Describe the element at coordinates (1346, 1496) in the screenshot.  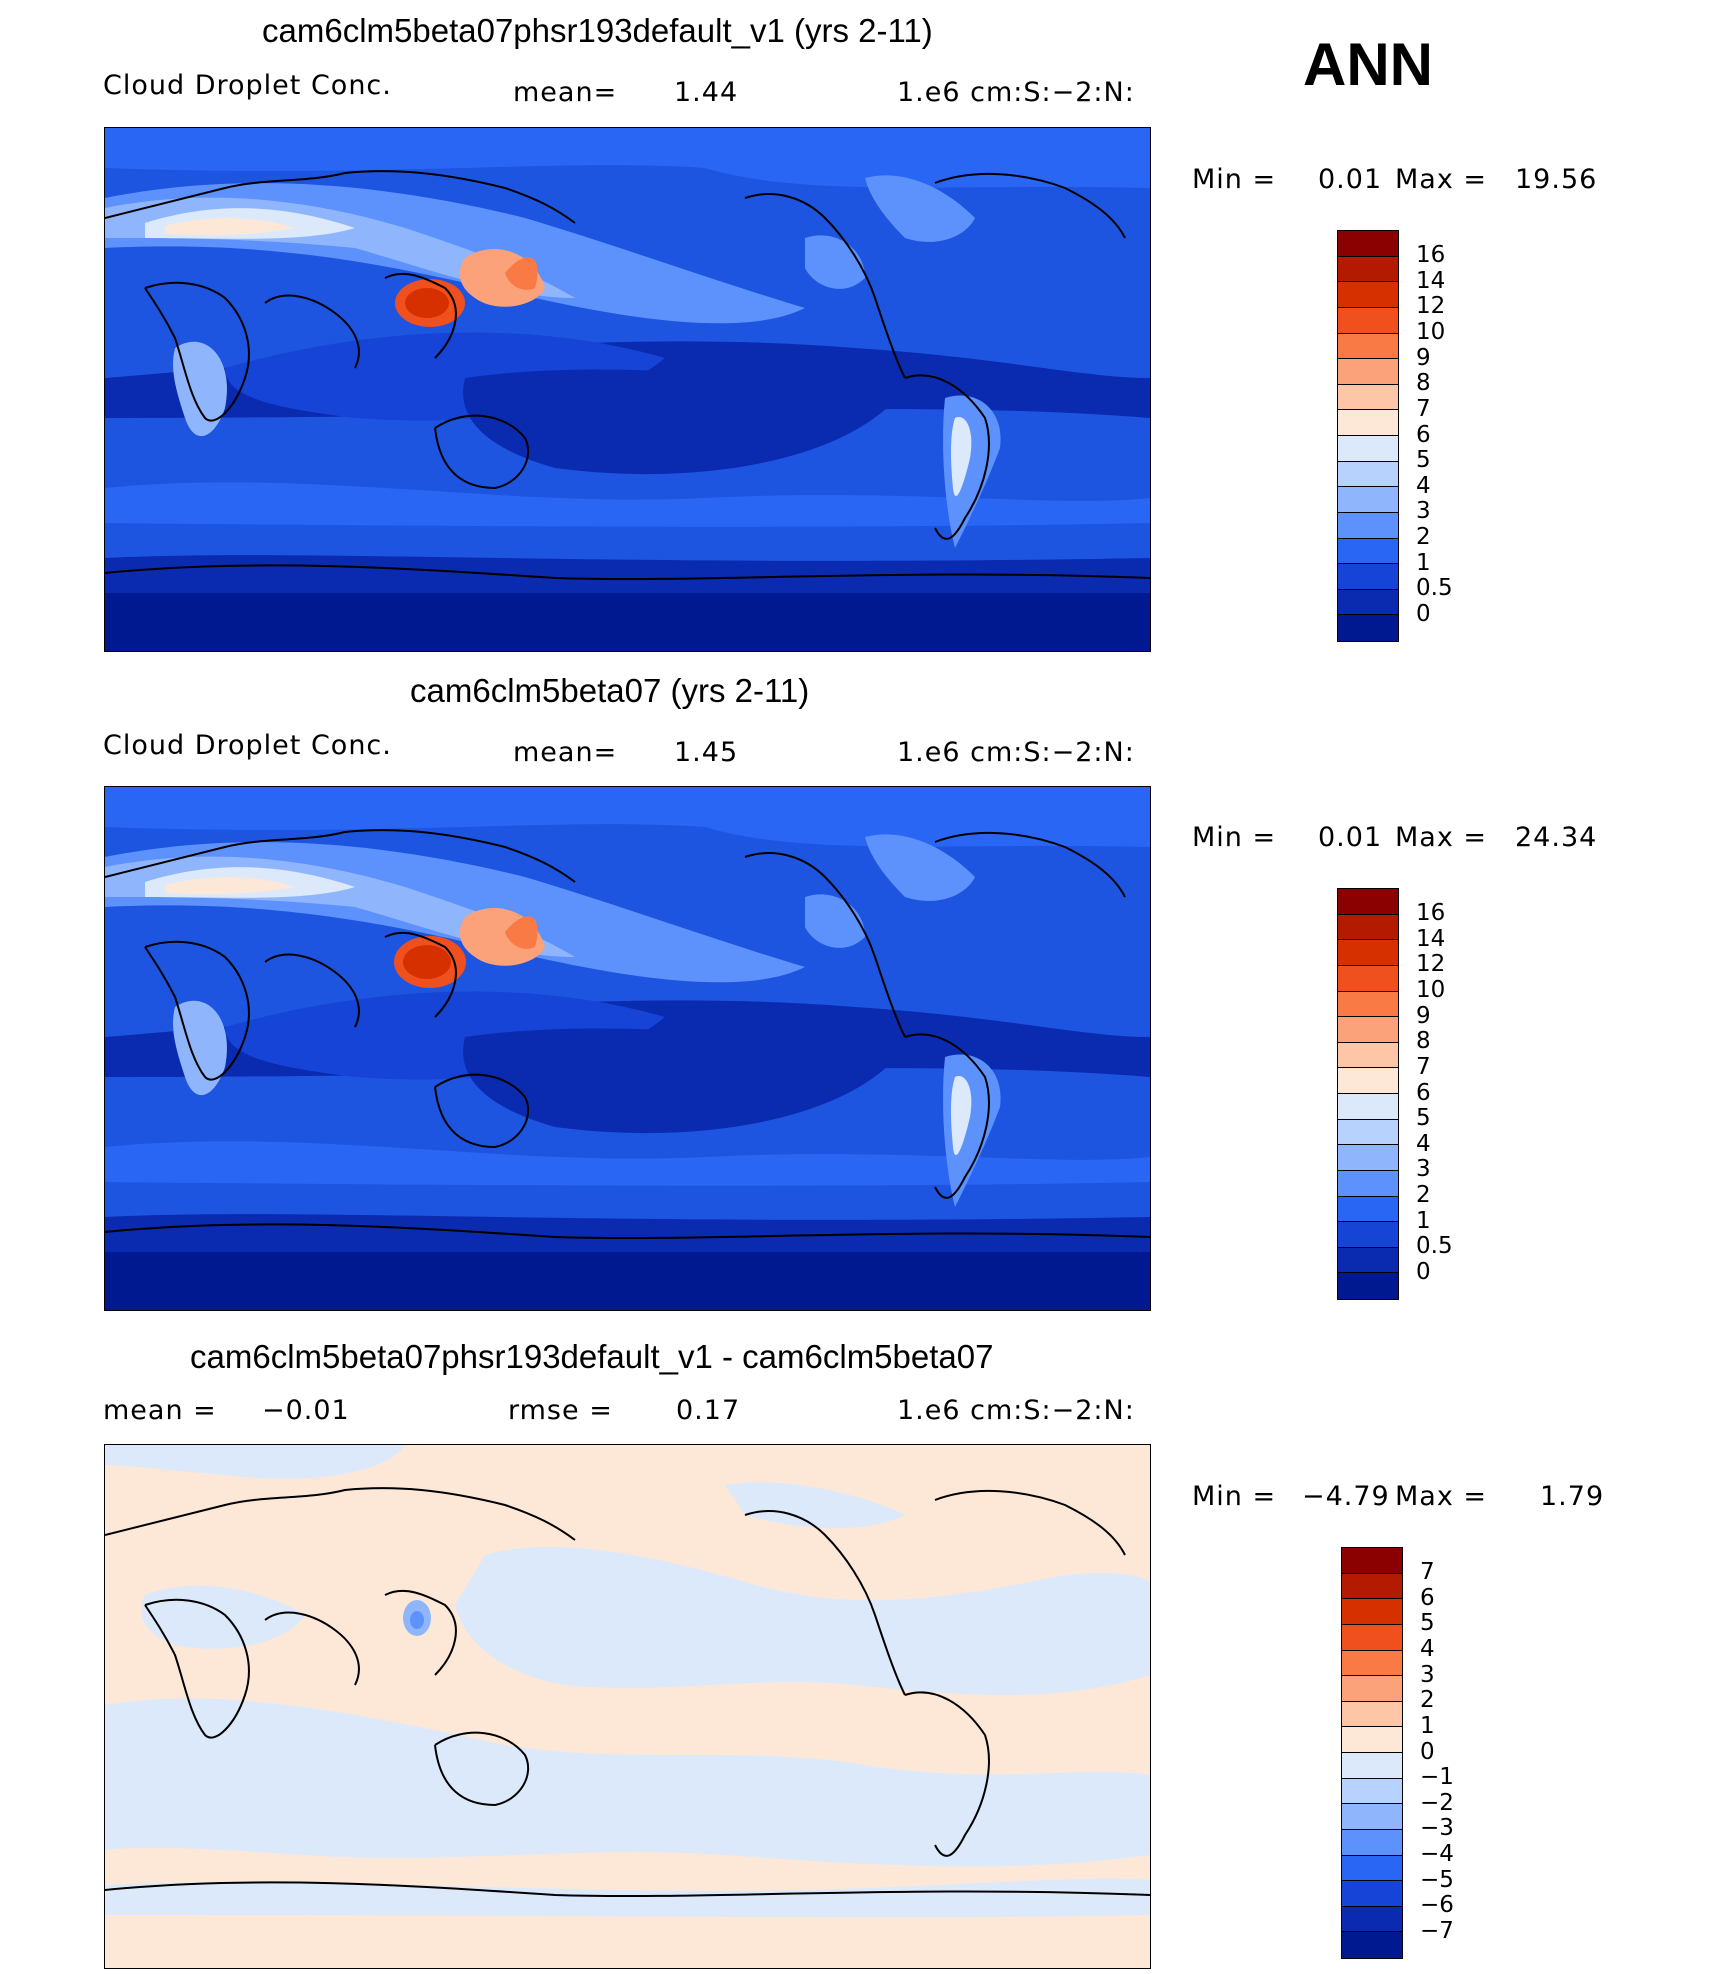
I see `panel3-min-value: −4.79` at that location.